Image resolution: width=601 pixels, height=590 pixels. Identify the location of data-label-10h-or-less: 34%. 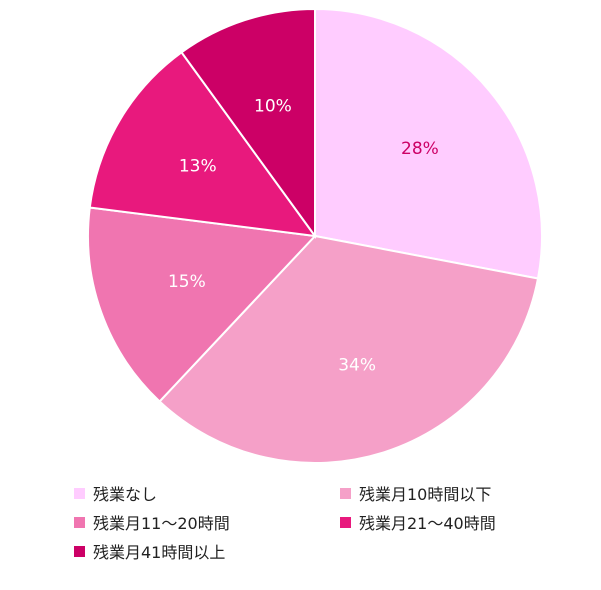
(357, 366).